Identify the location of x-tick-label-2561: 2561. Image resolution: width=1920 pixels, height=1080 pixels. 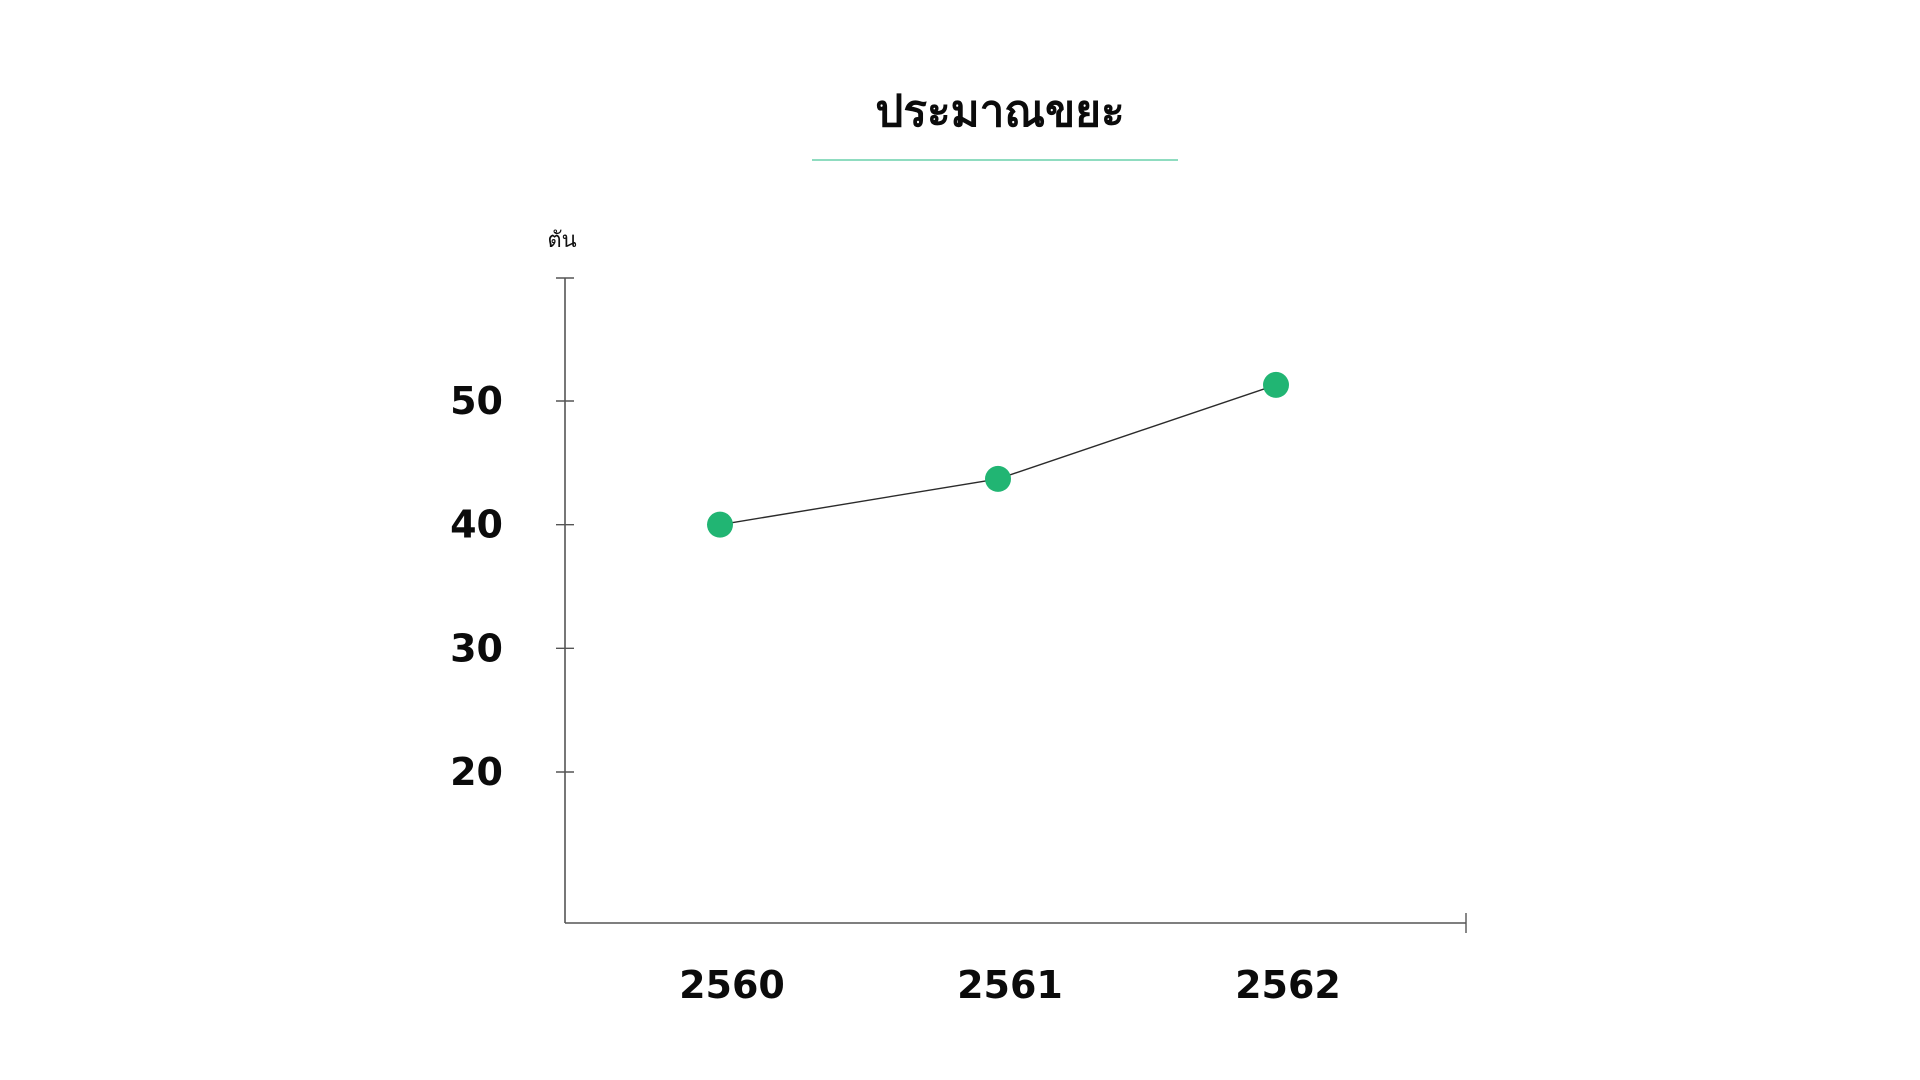
(1010, 985).